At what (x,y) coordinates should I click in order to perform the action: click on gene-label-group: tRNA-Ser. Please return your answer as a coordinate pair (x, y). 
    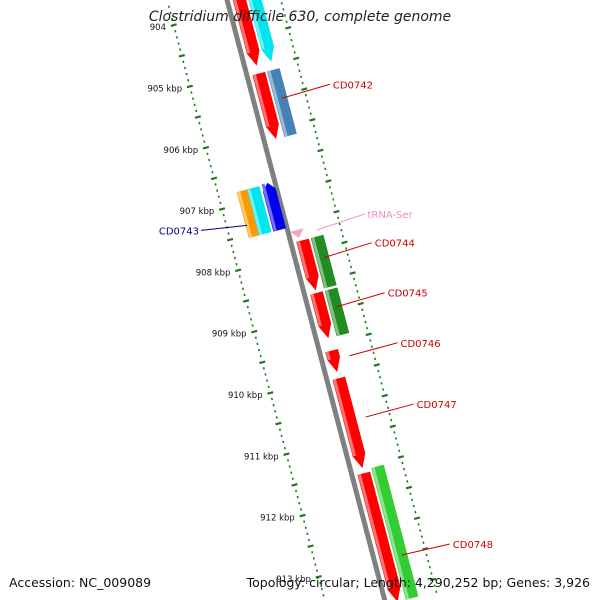
    Looking at the image, I should click on (365, 220).